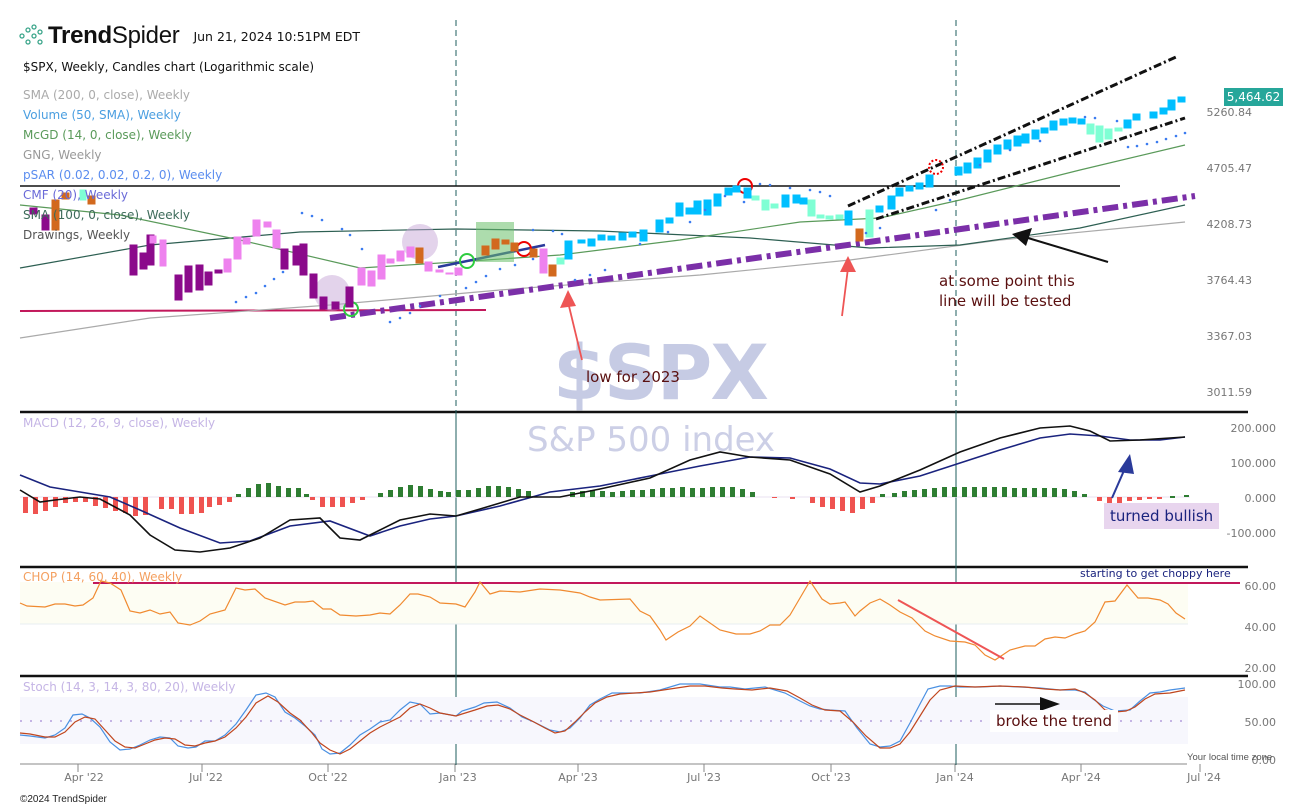 The height and width of the screenshot is (810, 1307). I want to click on annotation-low-2023: low for 2023, so click(633, 377).